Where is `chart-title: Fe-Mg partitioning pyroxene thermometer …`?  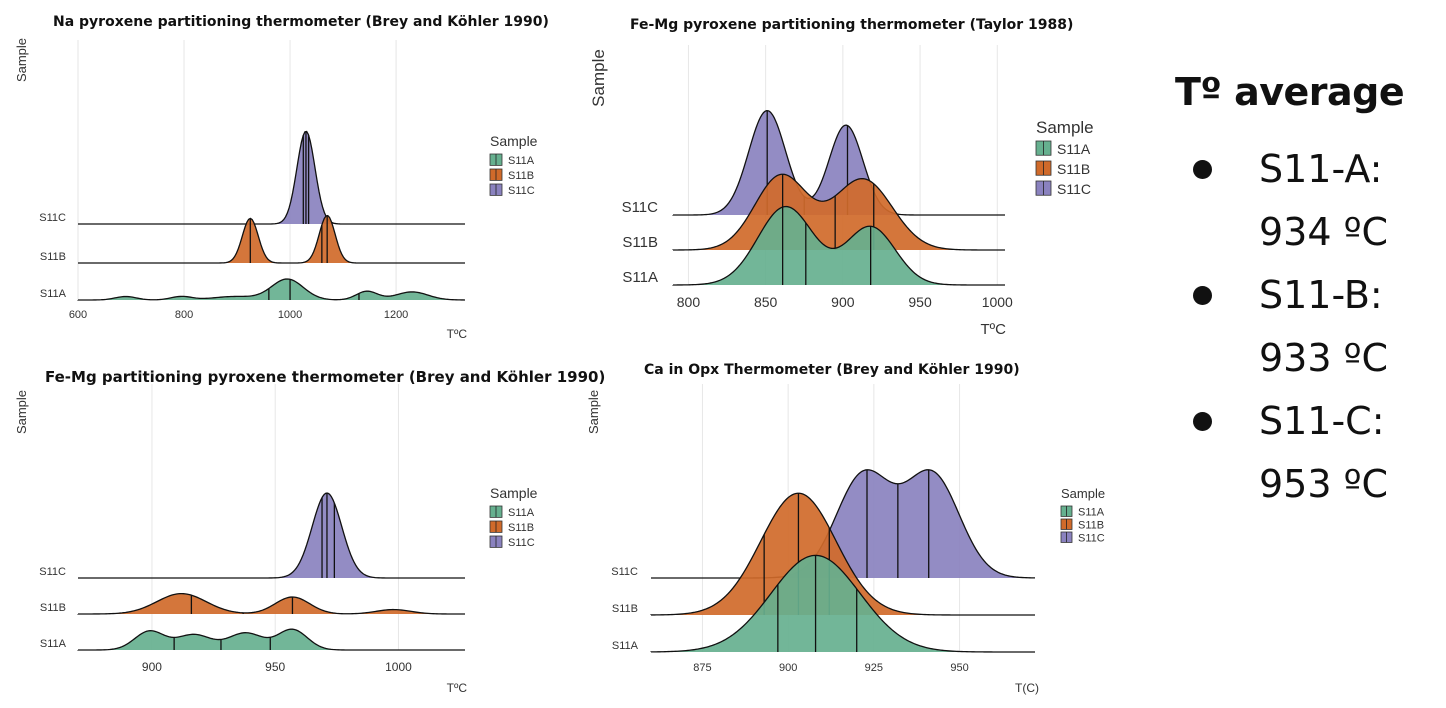
chart-title: Fe-Mg partitioning pyroxene thermometer … is located at coordinates (325, 377).